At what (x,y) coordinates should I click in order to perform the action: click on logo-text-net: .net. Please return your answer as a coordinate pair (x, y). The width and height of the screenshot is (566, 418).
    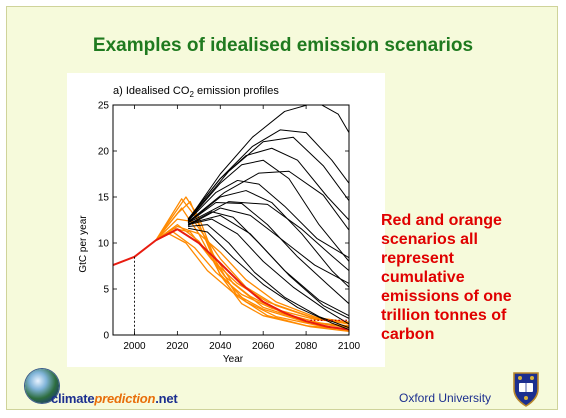
    Looking at the image, I should click on (166, 398).